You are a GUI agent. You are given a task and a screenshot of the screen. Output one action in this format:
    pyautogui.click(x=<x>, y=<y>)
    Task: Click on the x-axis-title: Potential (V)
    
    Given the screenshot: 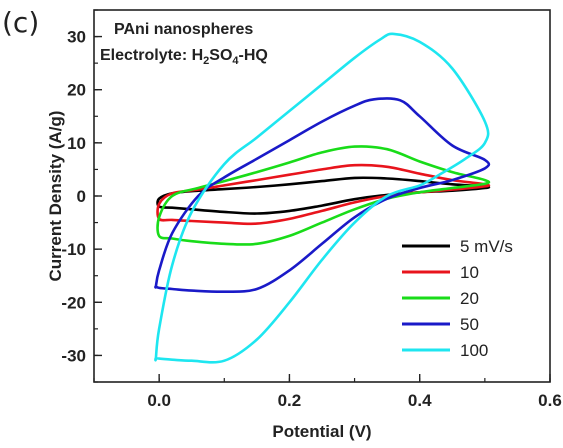 What is the action you would take?
    pyautogui.click(x=321, y=431)
    